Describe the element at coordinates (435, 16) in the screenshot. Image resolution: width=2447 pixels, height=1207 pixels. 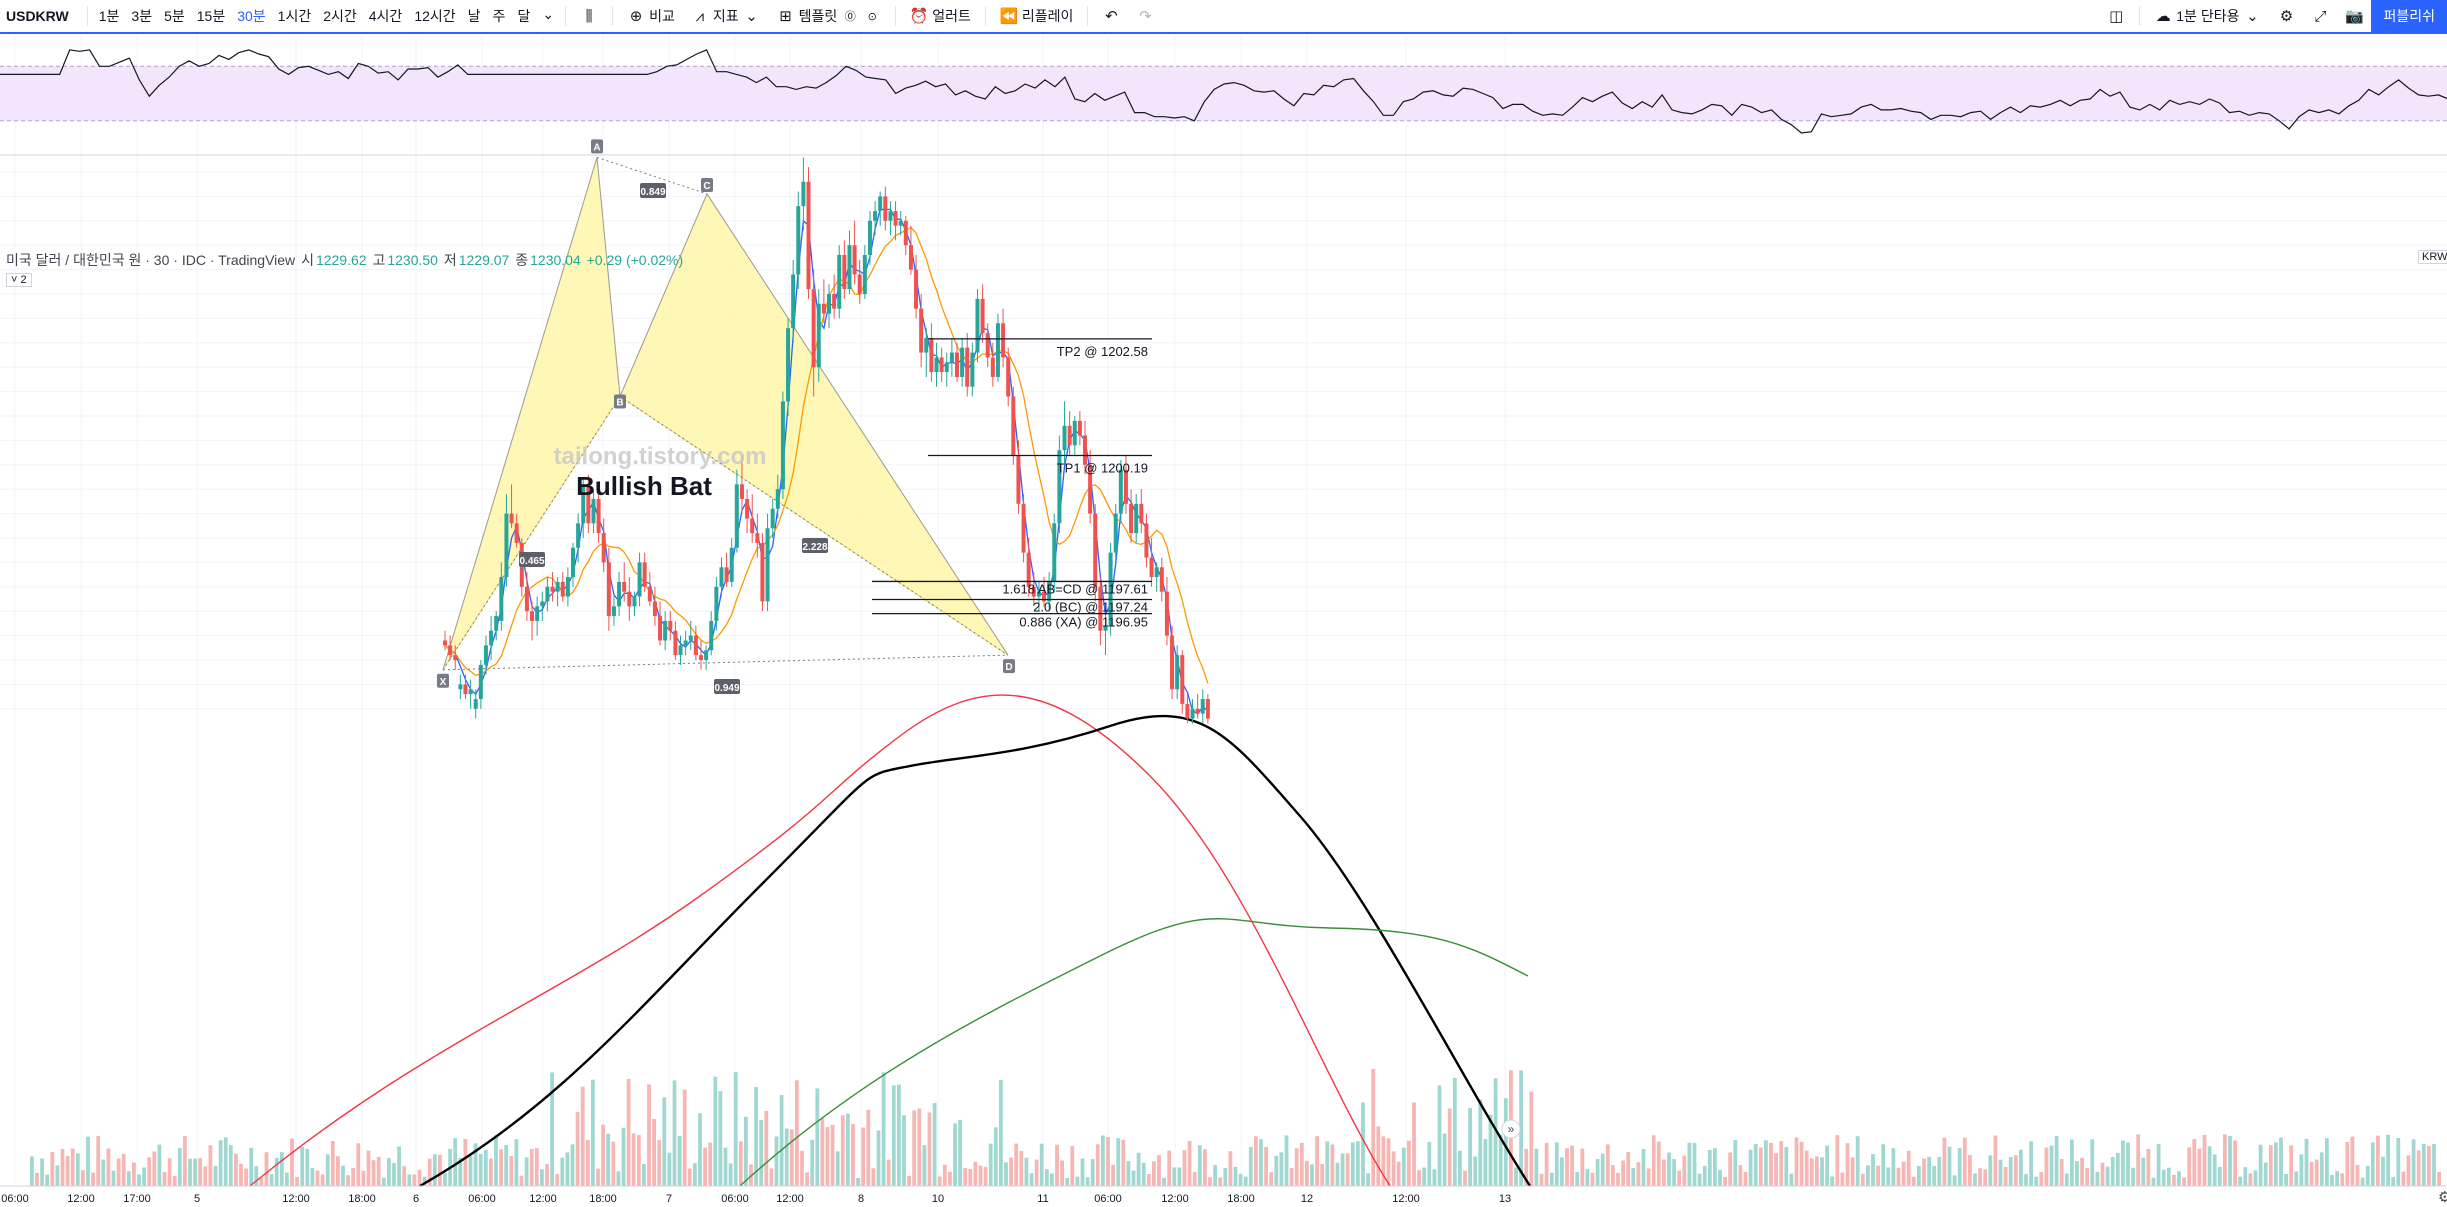
I see `interval-12h: 12시간` at that location.